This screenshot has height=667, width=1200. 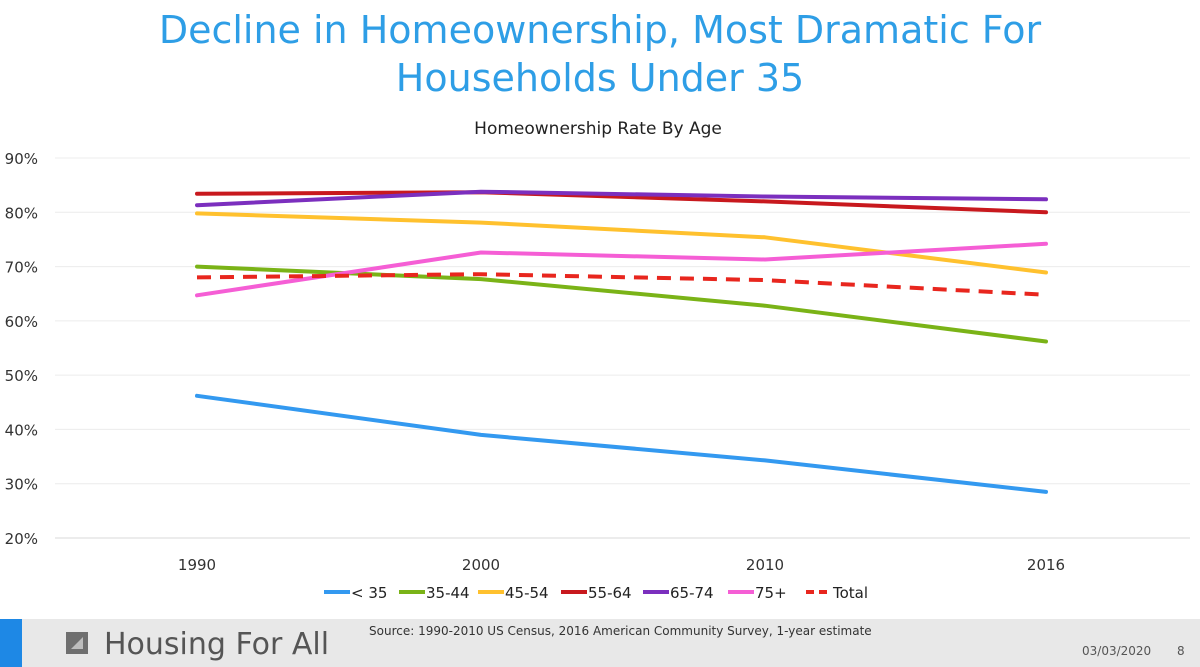 I want to click on y-axis: 20% 30% 40% 50% 60% 70% 80% 90%, so click(x=21, y=349).